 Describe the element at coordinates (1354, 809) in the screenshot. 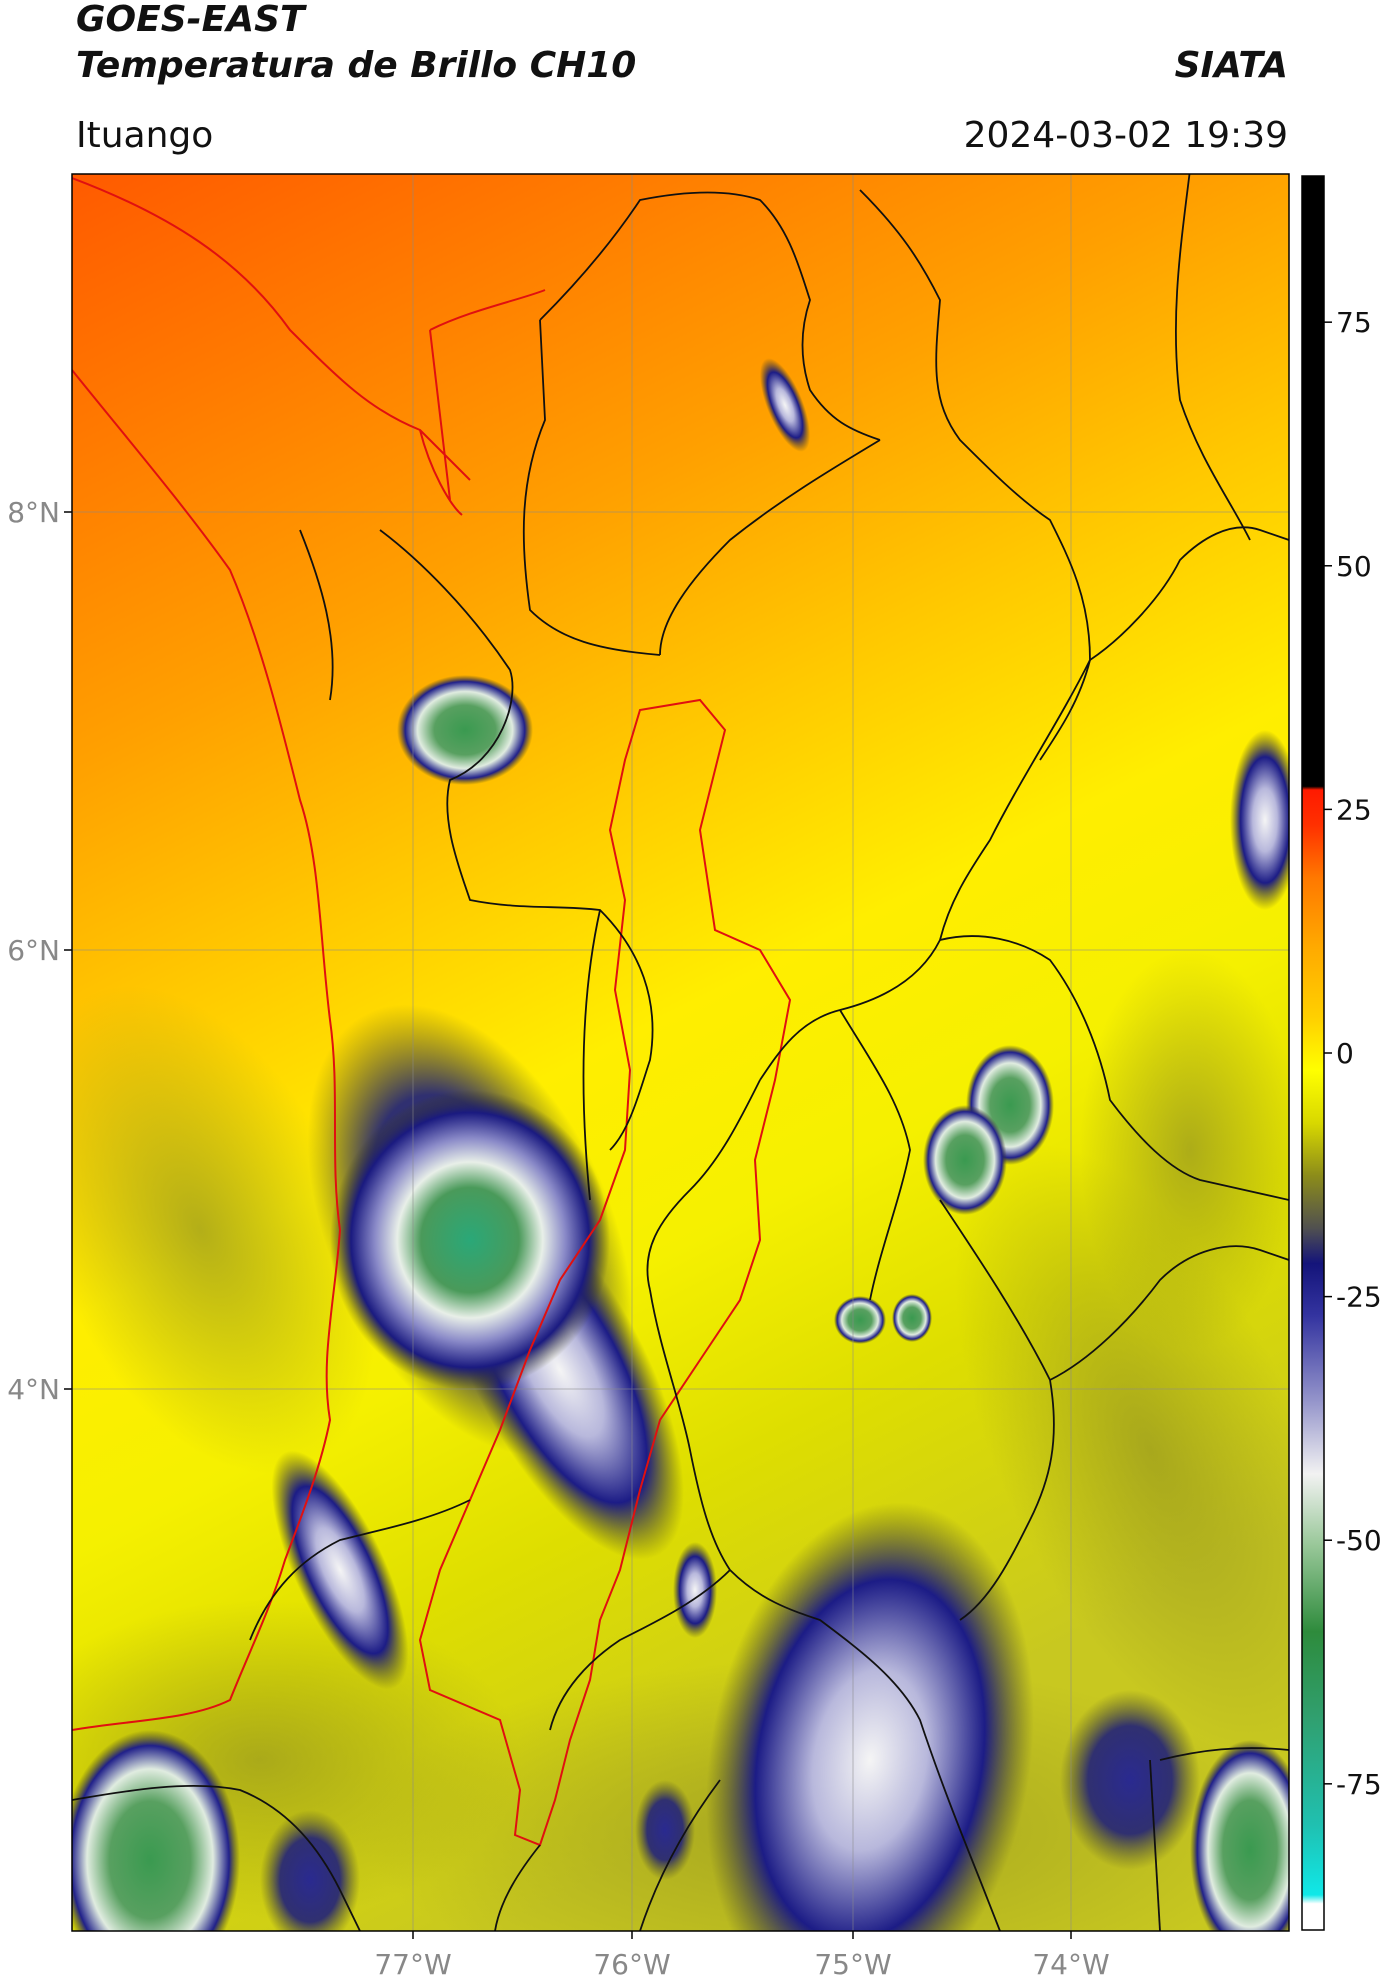

I see `colorbar-tick-label: 25` at that location.